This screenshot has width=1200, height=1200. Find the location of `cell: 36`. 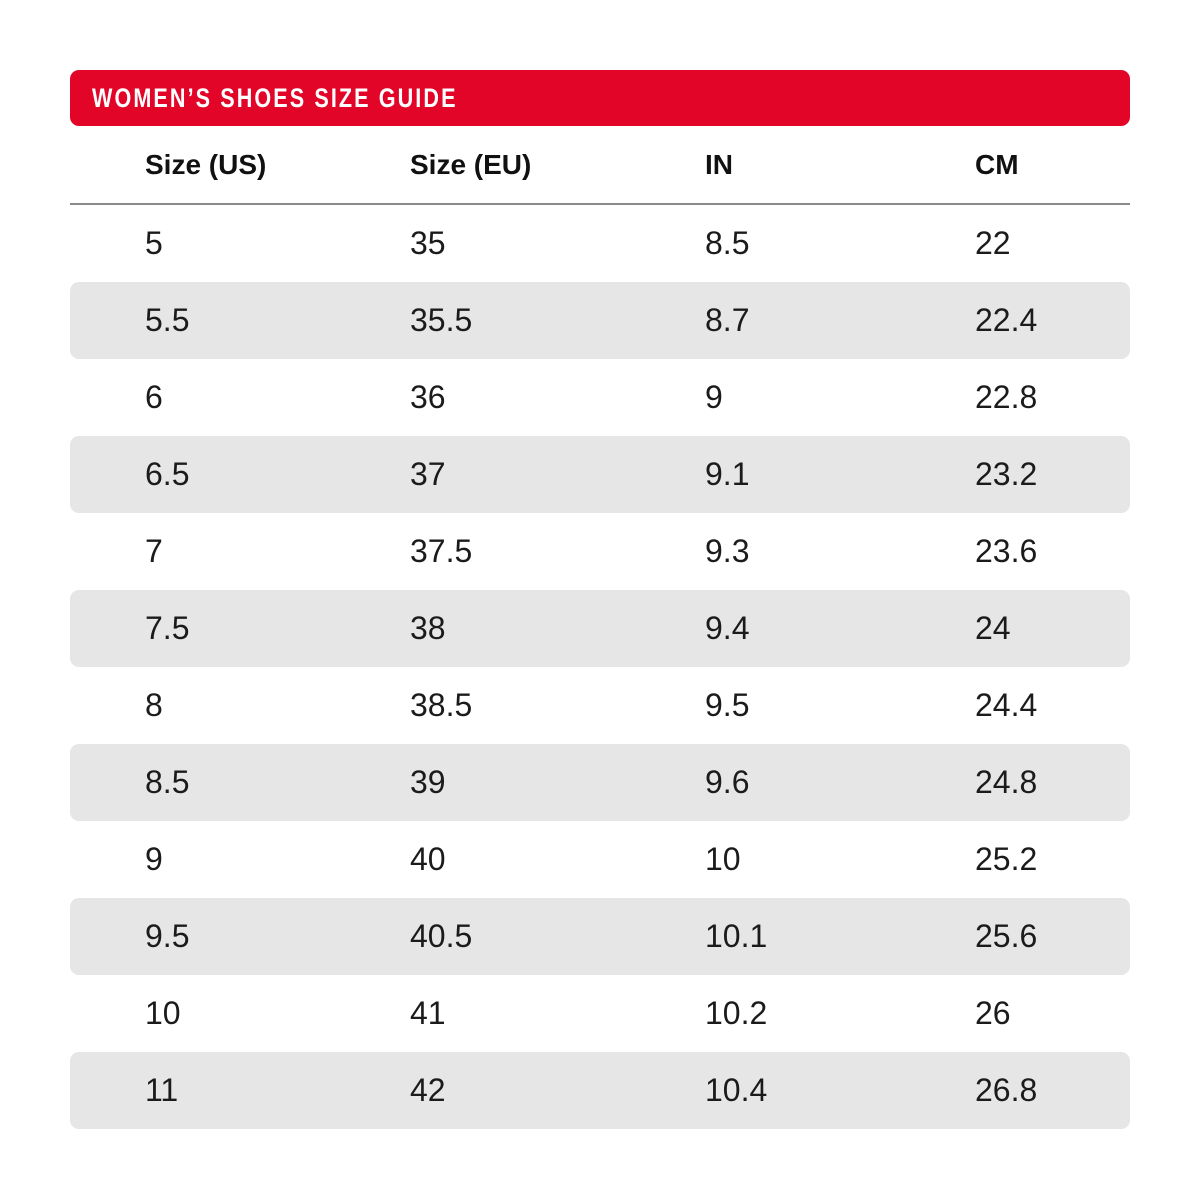

cell: 36 is located at coordinates (428, 397).